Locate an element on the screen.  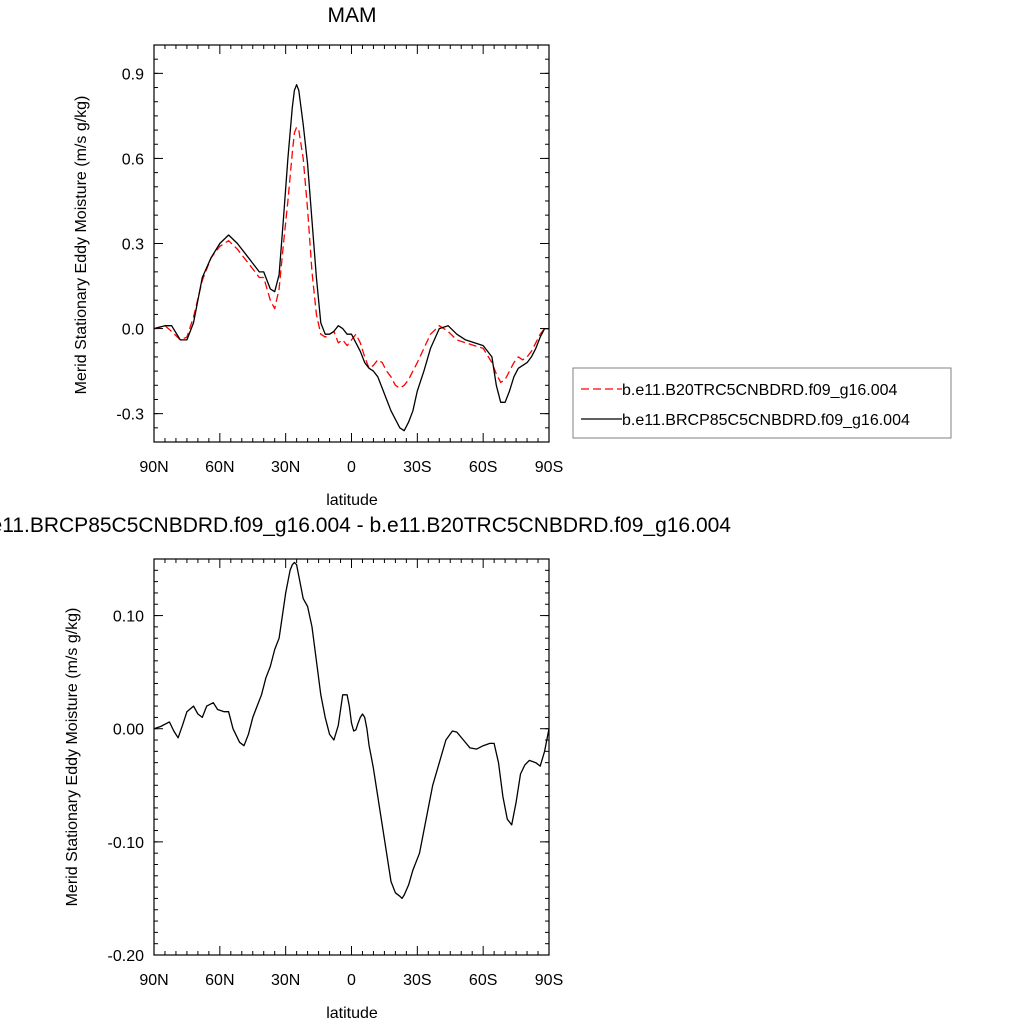
top-series-group is located at coordinates (351, 258).